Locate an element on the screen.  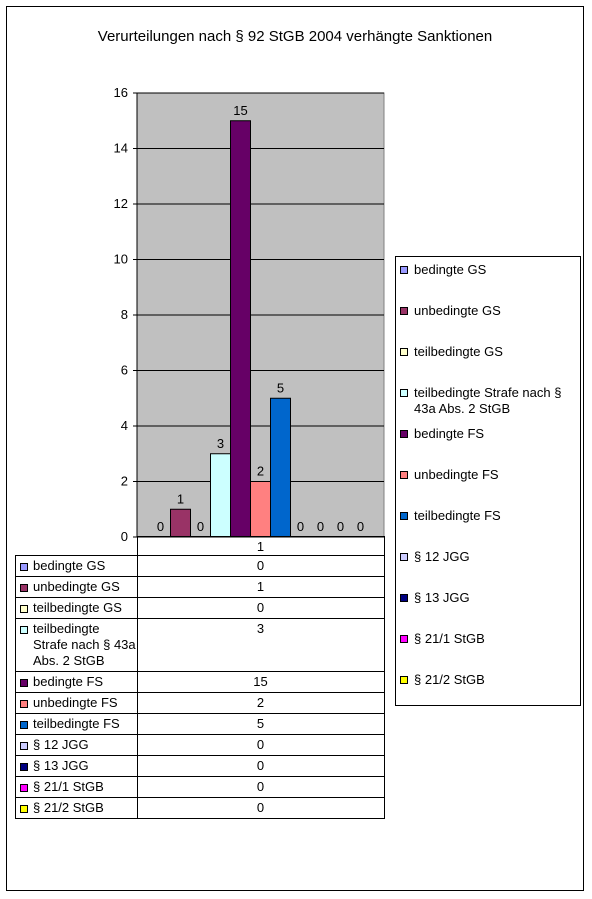
table-corner is located at coordinates (76, 546).